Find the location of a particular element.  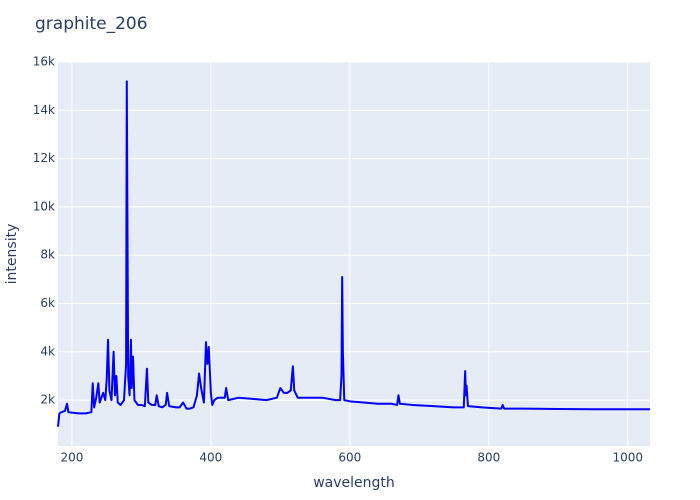

x-tick-label: 400 is located at coordinates (210, 458).